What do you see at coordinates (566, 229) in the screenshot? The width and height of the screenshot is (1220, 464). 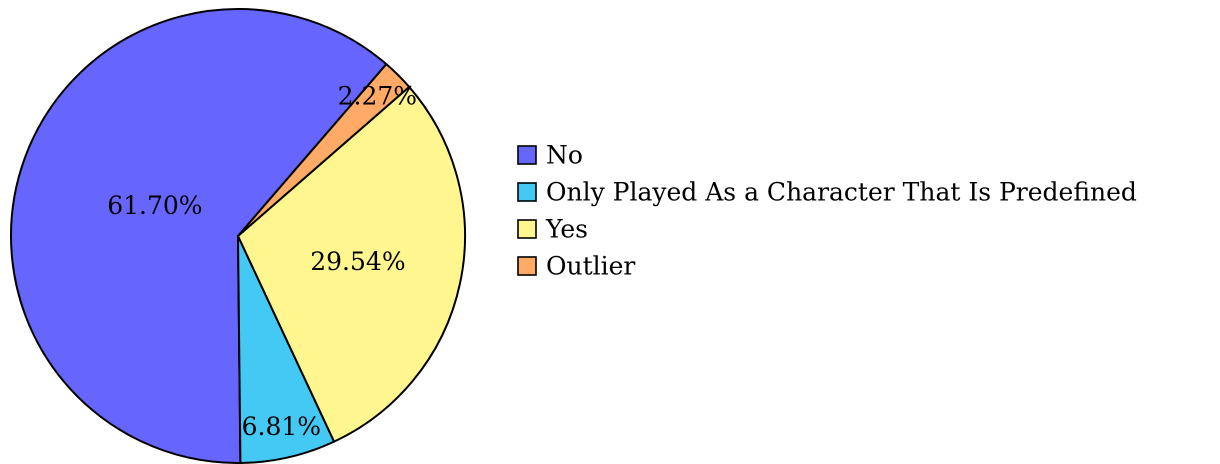 I see `legend-label-2: Yes` at bounding box center [566, 229].